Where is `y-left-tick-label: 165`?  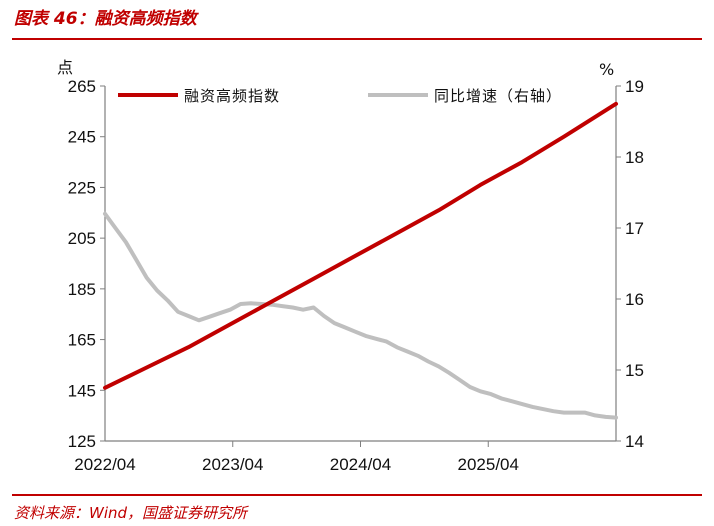 y-left-tick-label: 165 is located at coordinates (82, 340).